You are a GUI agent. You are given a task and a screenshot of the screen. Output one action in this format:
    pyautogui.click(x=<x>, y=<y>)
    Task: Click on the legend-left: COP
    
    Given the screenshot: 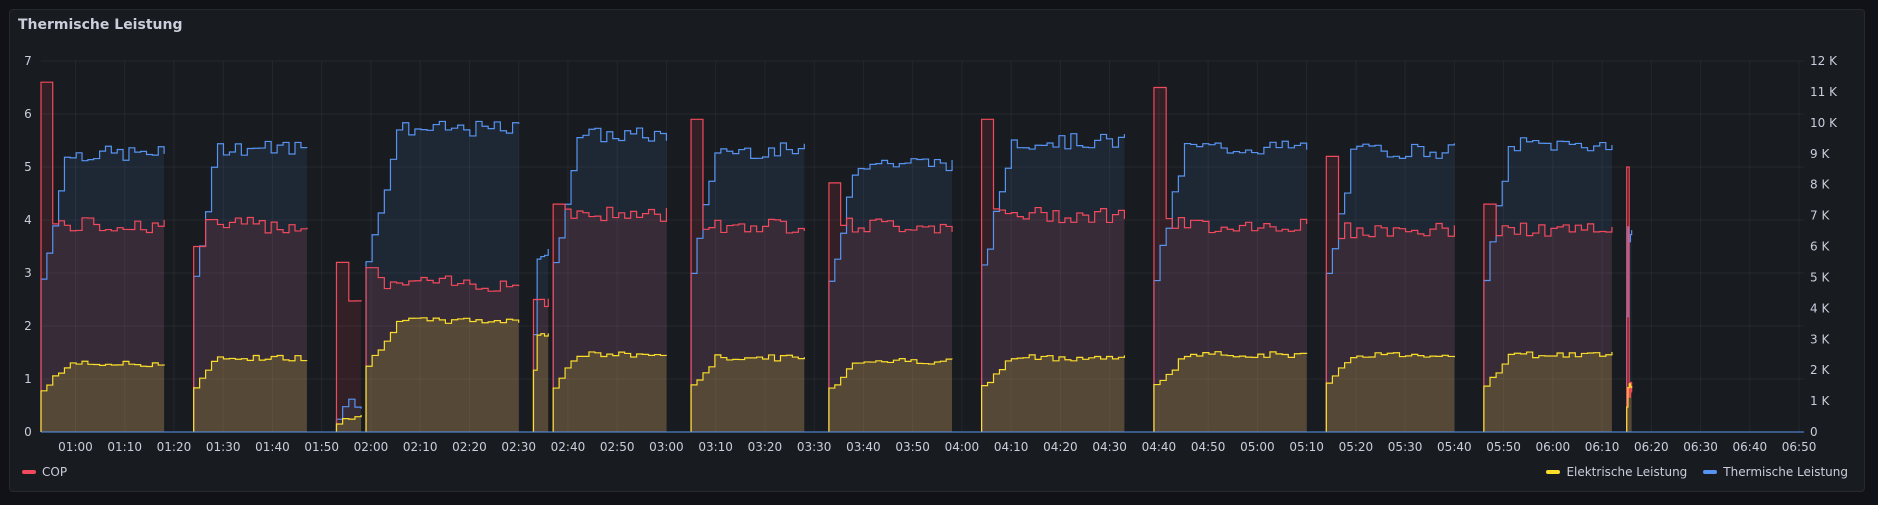 What is the action you would take?
    pyautogui.click(x=44, y=472)
    